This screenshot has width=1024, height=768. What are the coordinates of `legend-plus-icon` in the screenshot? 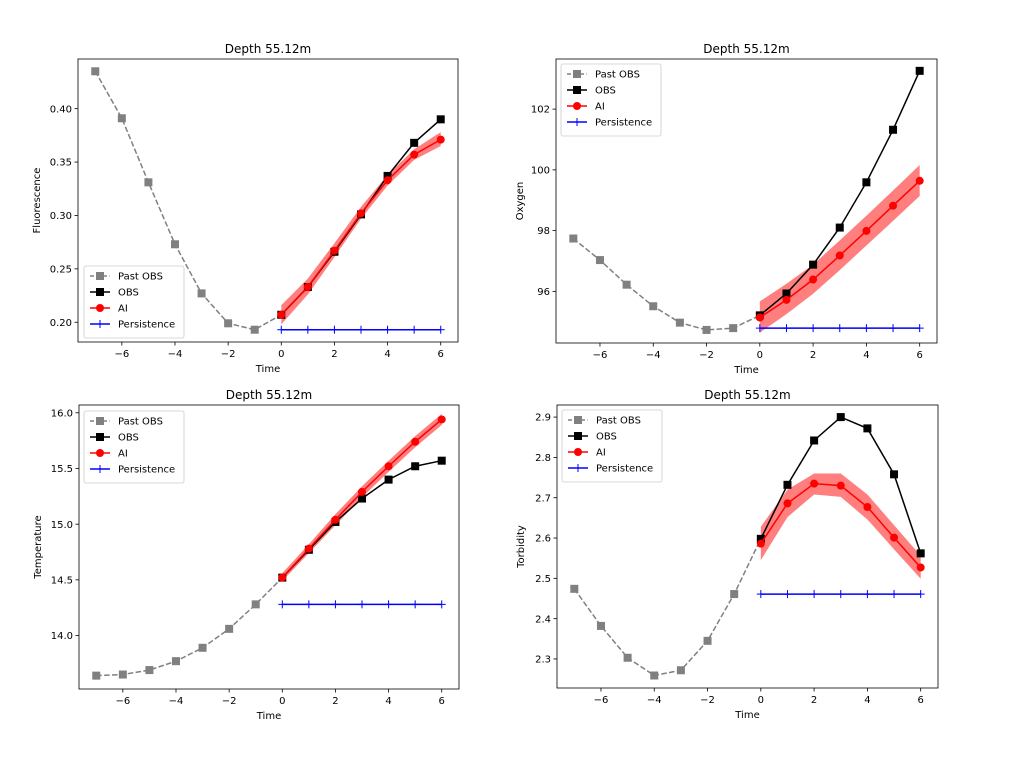 It's located at (100, 469).